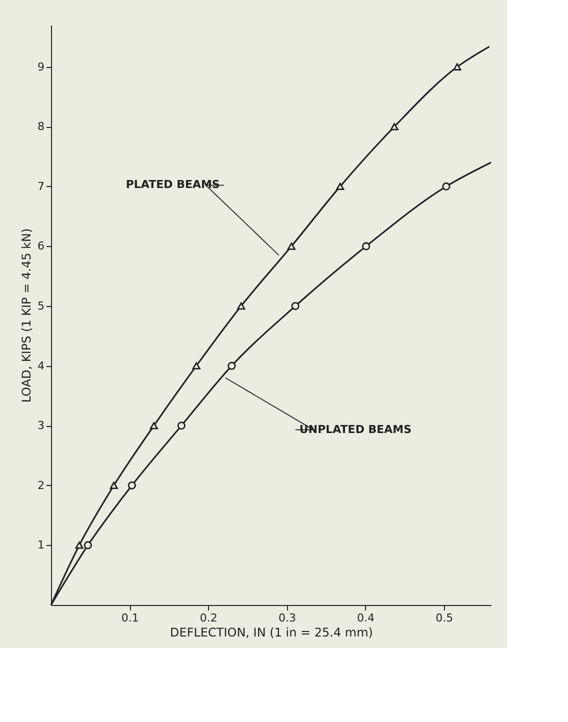  I want to click on x-tick-label: 0.2, so click(209, 618).